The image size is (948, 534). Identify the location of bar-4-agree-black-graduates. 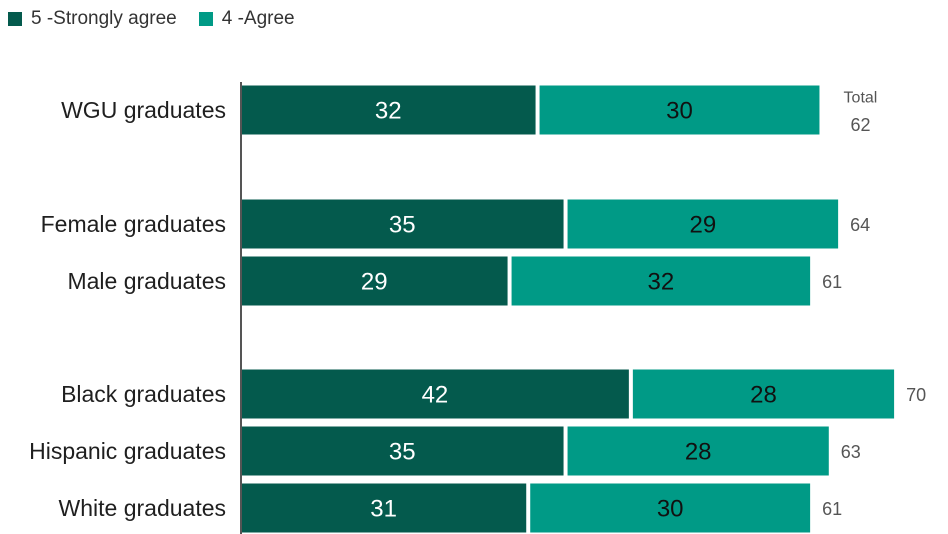
(763, 394).